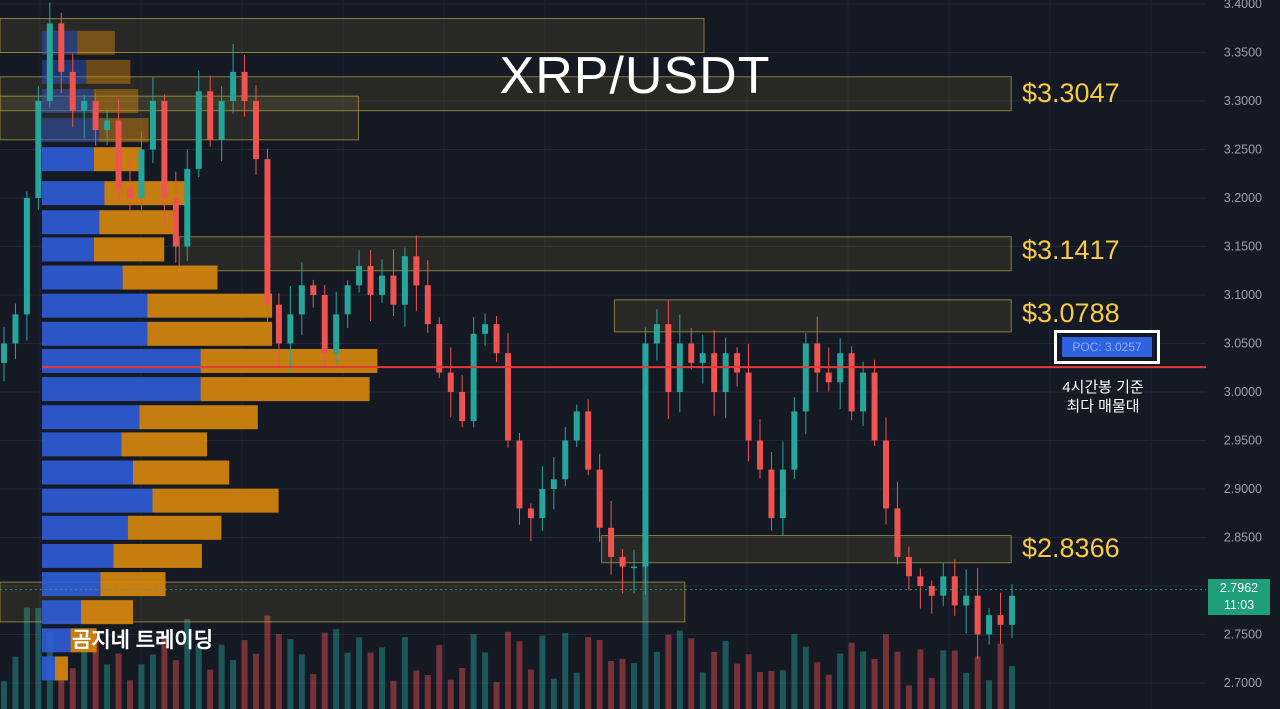 The height and width of the screenshot is (709, 1280). What do you see at coordinates (1239, 588) in the screenshot?
I see `current-price: 2.7962` at bounding box center [1239, 588].